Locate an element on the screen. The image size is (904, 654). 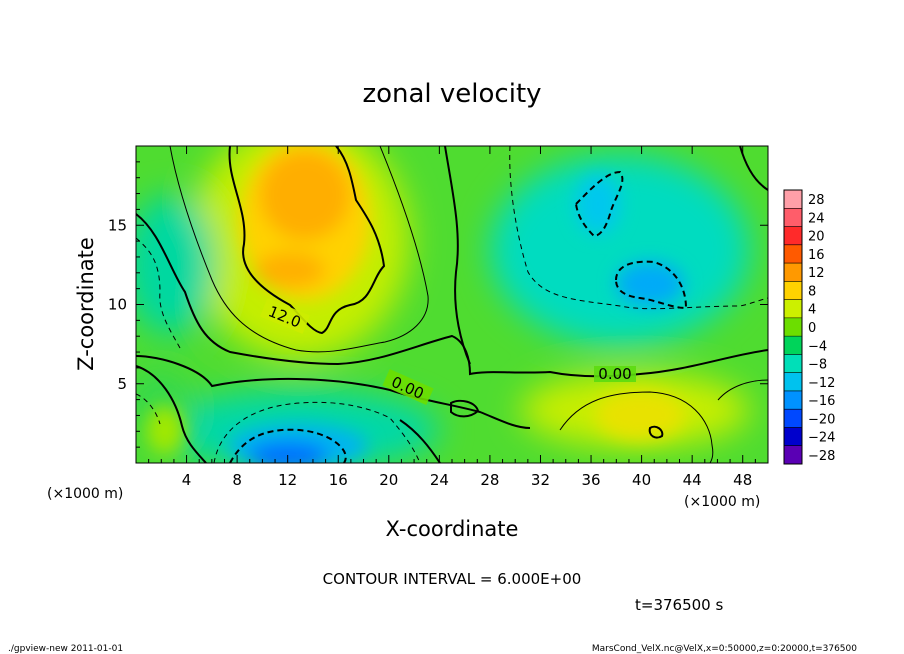
colorbar-label: 4 is located at coordinates (812, 310).